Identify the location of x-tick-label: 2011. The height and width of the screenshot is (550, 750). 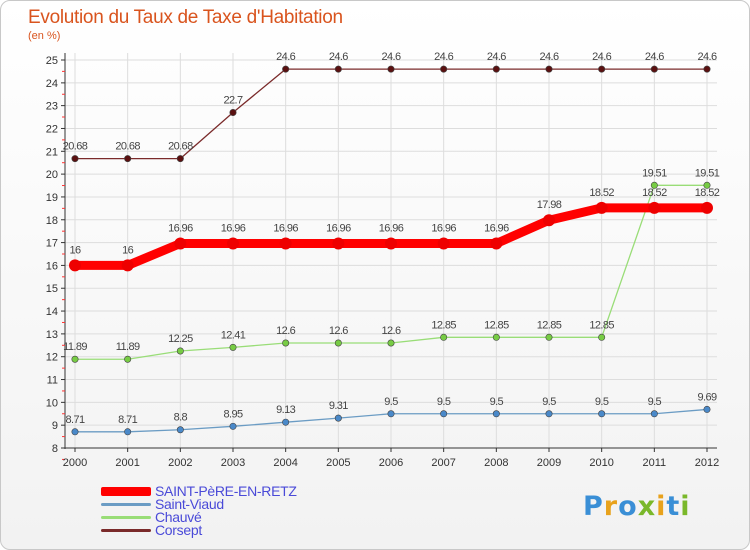
(655, 463).